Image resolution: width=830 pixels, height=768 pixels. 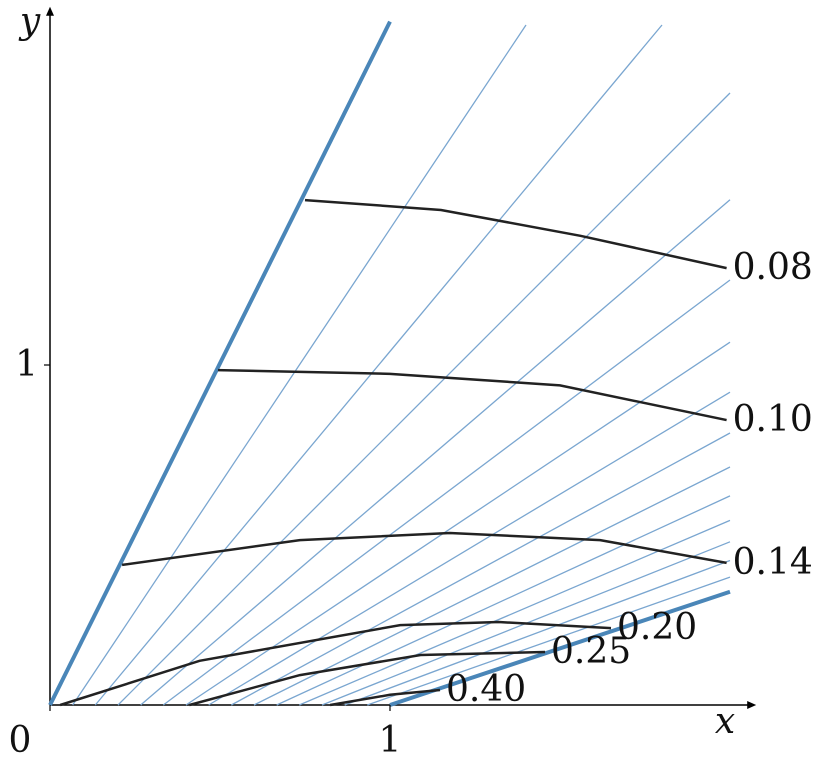 What do you see at coordinates (752, 705) in the screenshot?
I see `x-axis-arrow` at bounding box center [752, 705].